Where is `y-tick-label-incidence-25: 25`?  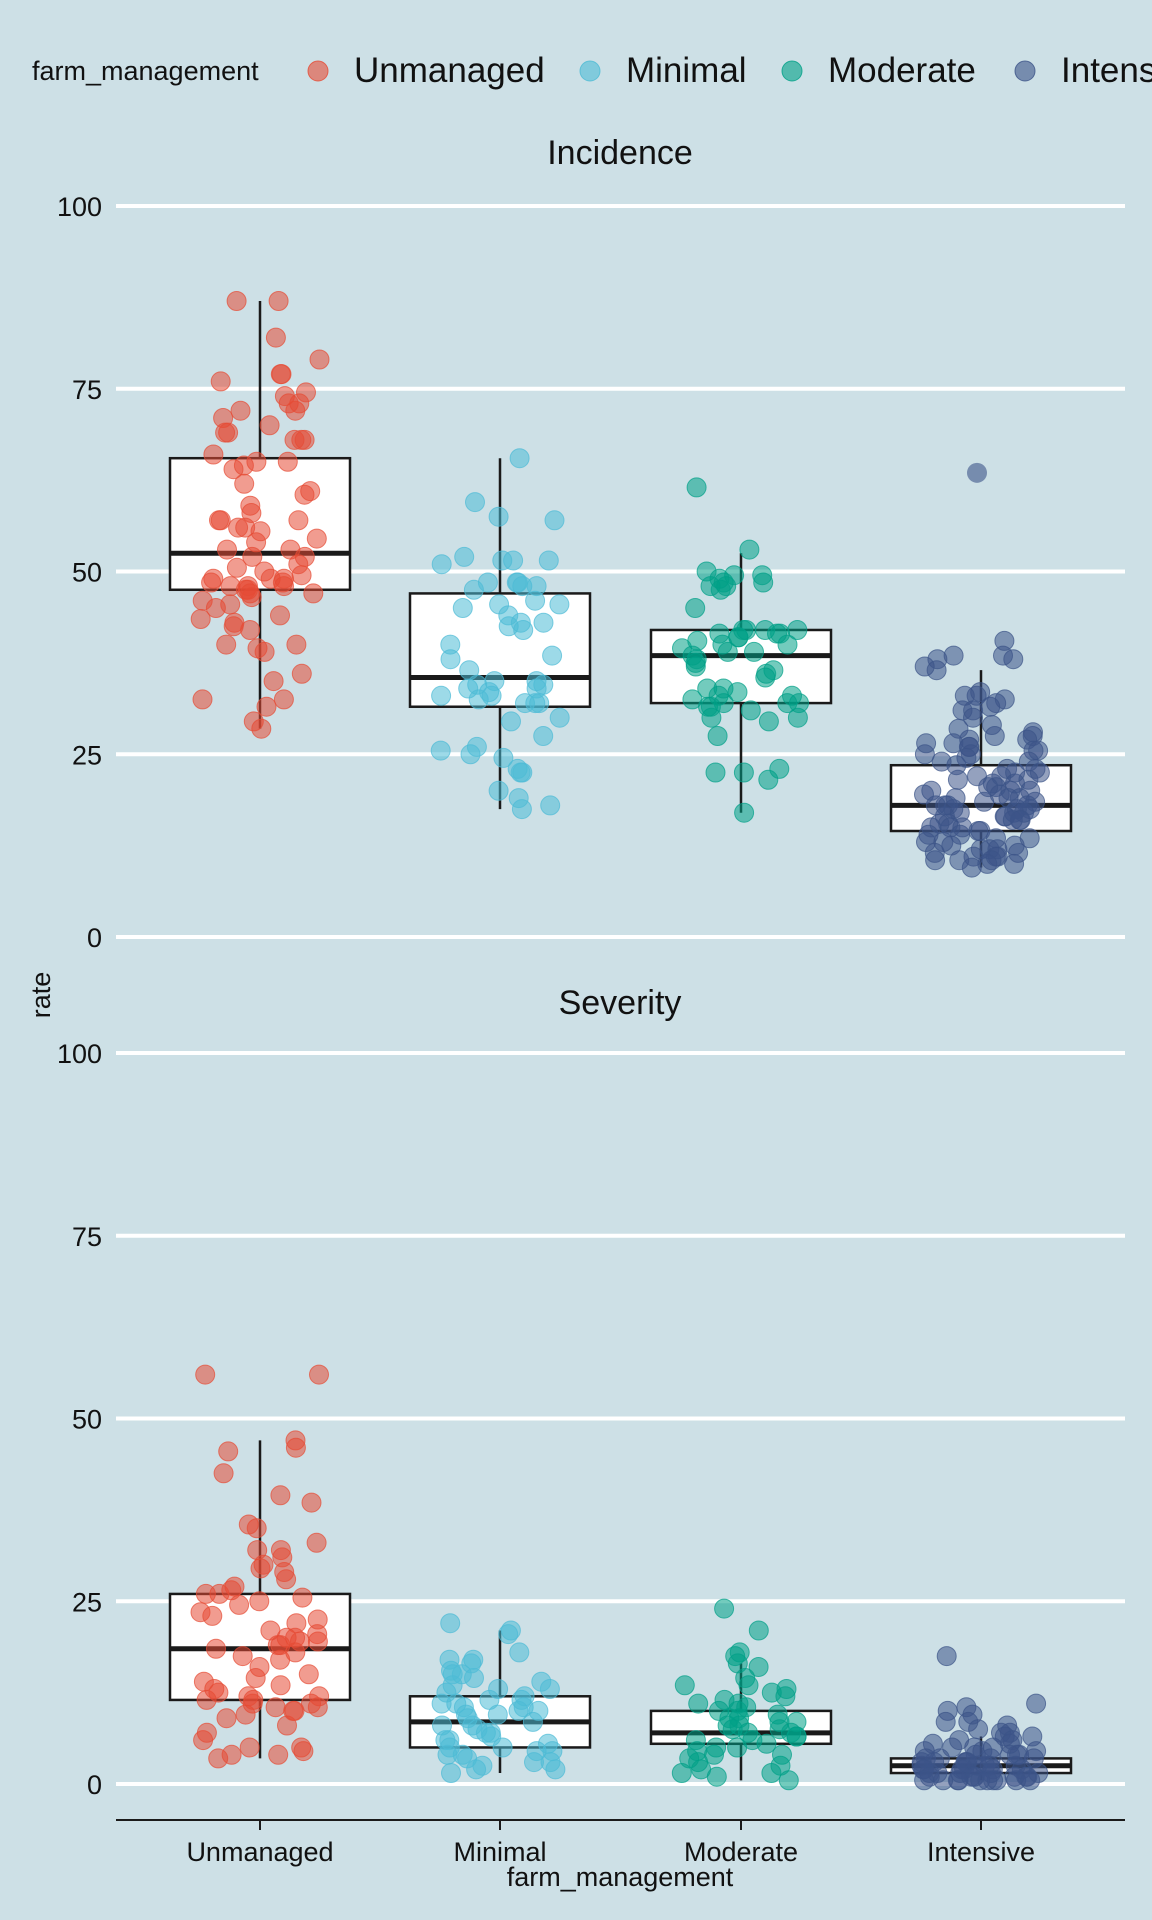 y-tick-label-incidence-25: 25 is located at coordinates (87, 755).